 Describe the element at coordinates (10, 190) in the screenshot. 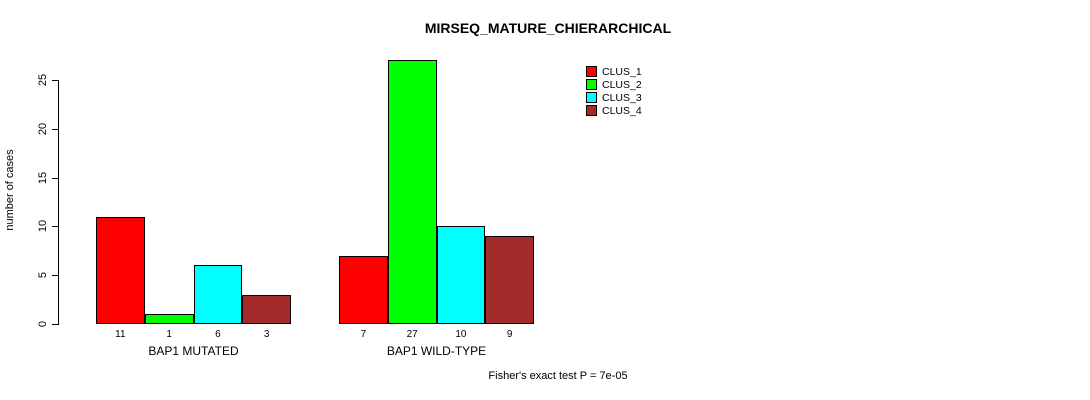

I see `y-axis-title: number of cases` at that location.